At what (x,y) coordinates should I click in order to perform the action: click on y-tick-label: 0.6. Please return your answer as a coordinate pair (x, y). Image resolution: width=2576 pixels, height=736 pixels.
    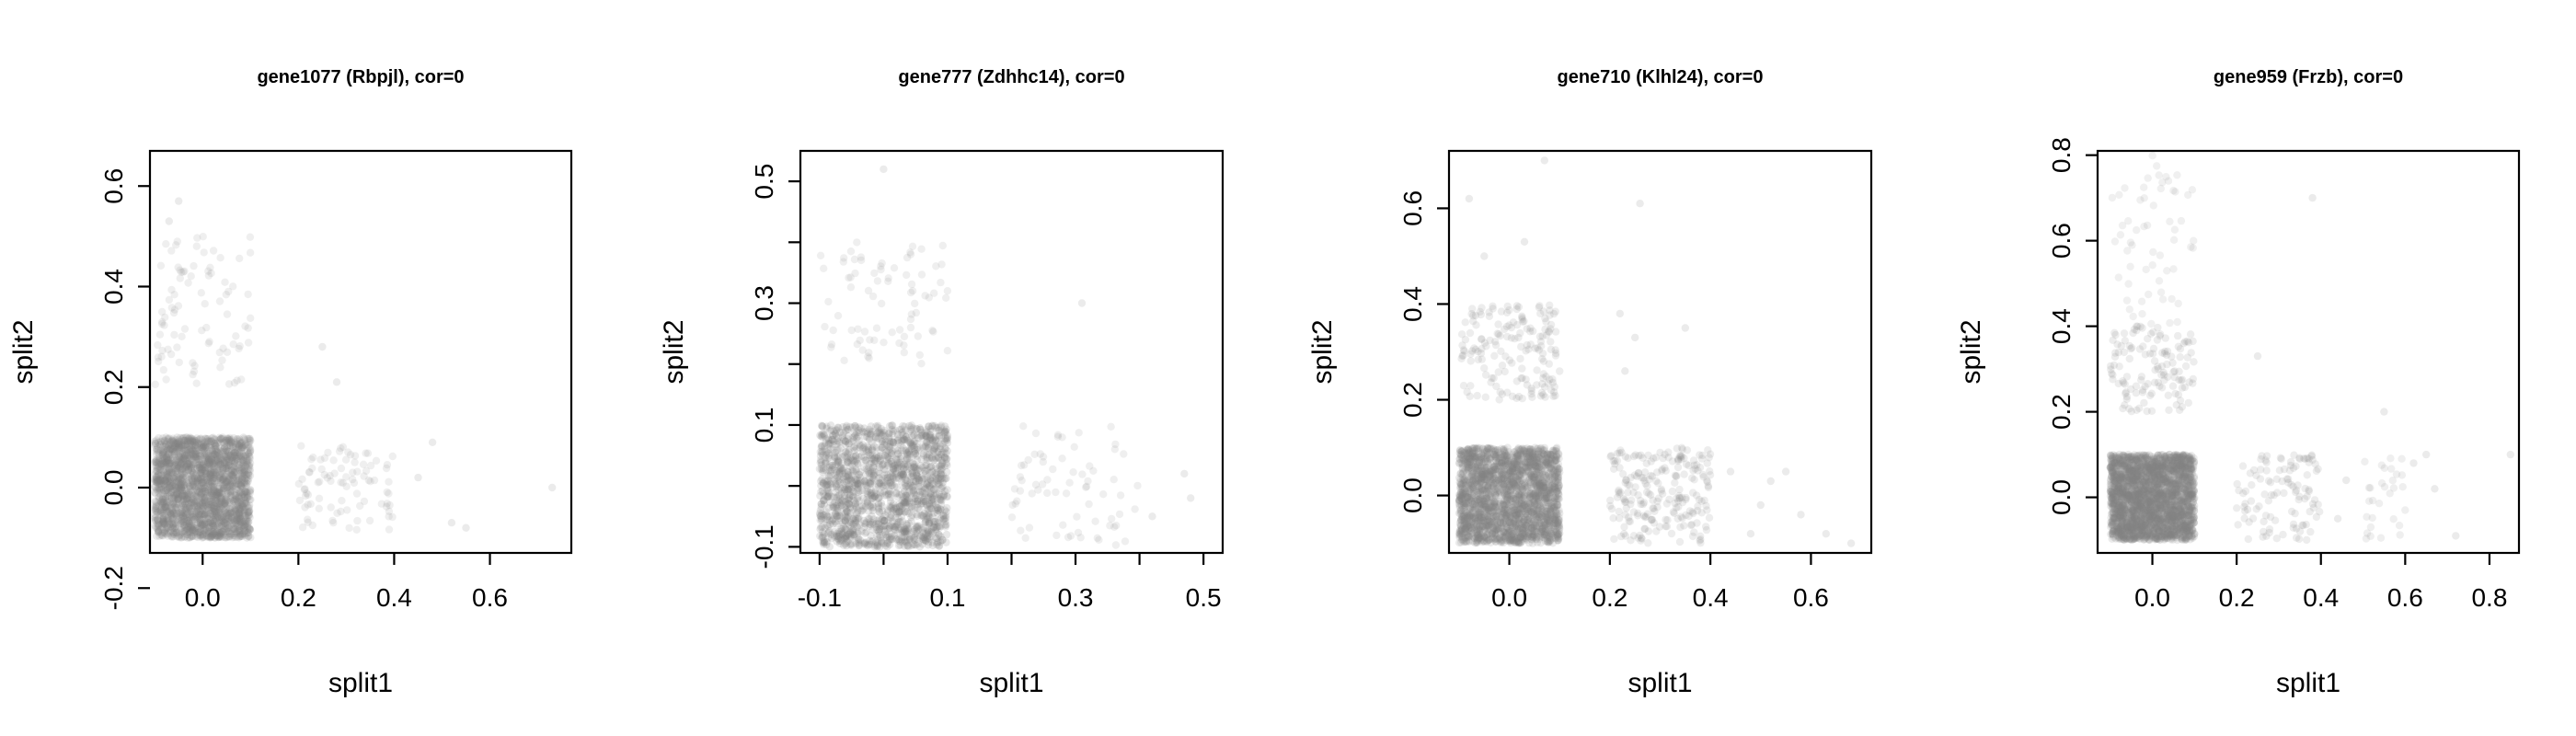
    Looking at the image, I should click on (113, 186).